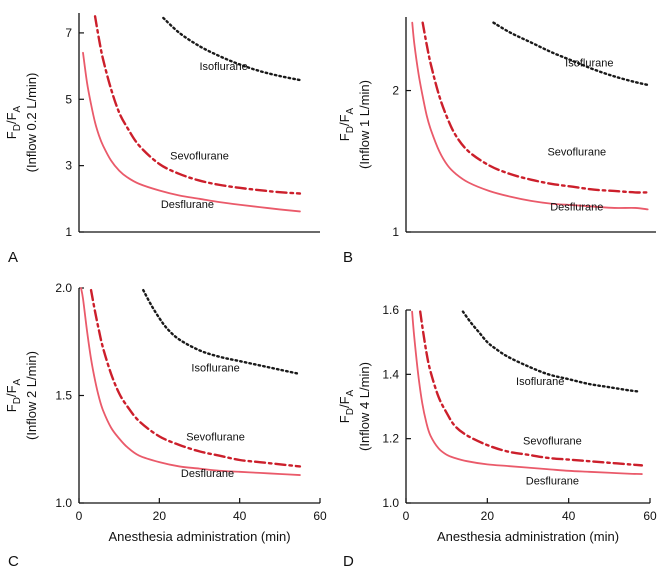 The image size is (665, 573). What do you see at coordinates (63, 396) in the screenshot?
I see `y-tick-label: 1.5` at bounding box center [63, 396].